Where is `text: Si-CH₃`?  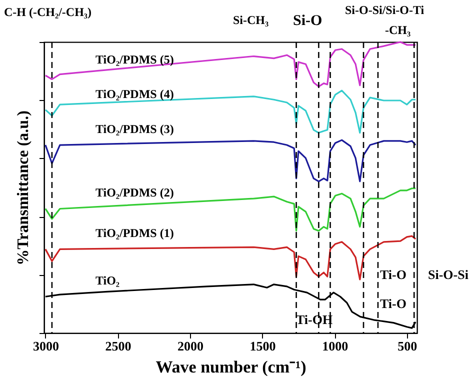 text: Si-CH₃ is located at coordinates (251, 20).